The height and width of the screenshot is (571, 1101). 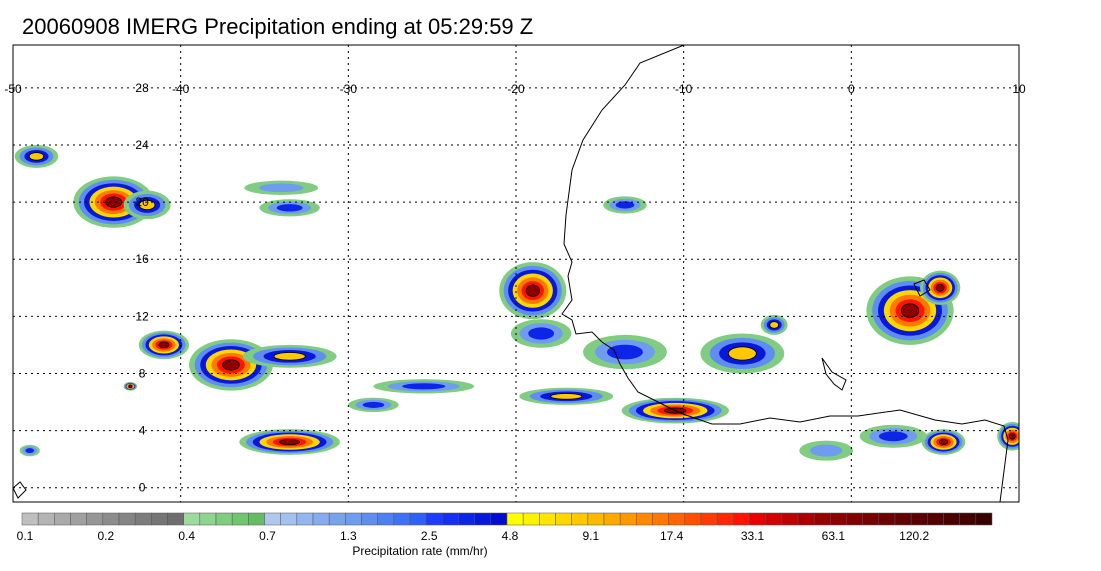 What do you see at coordinates (142, 202) in the screenshot?
I see `lat-tick-label: 20` at bounding box center [142, 202].